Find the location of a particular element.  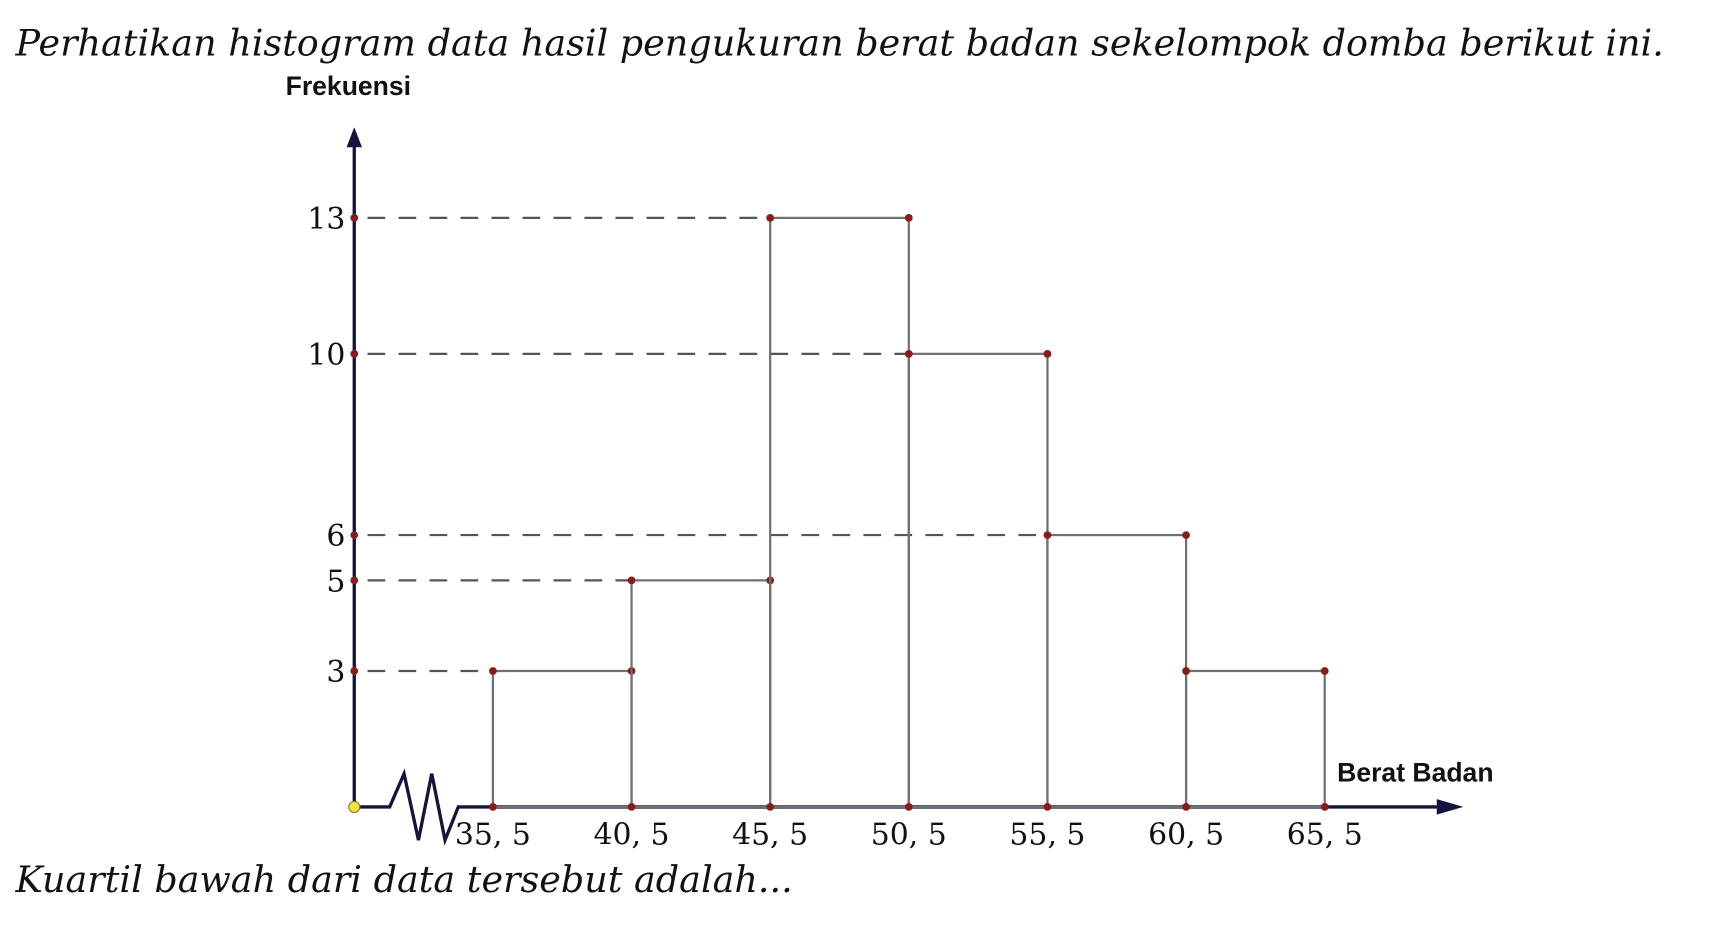

origin-dot is located at coordinates (354, 807).